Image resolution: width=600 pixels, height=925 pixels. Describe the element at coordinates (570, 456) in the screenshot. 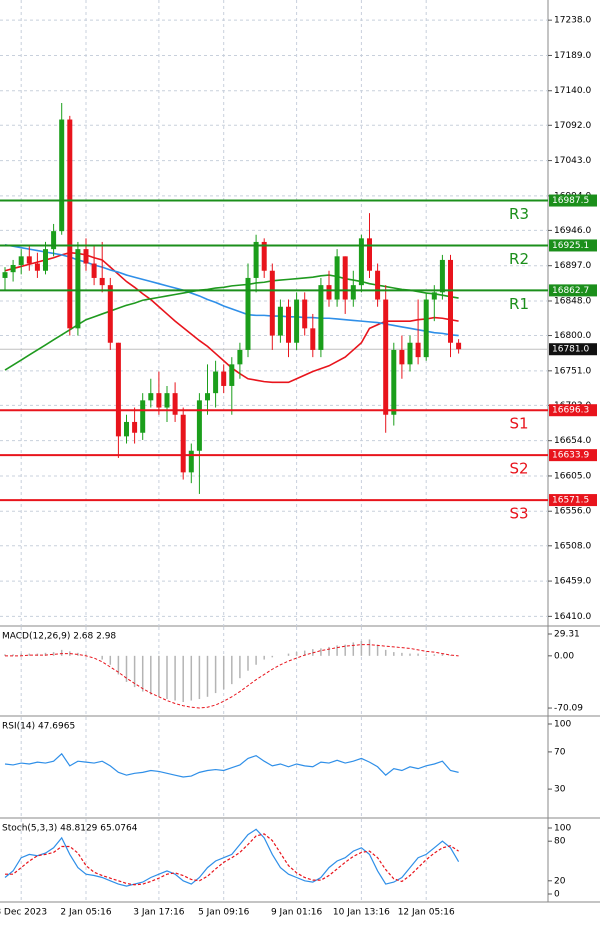

I see `price-tag-label: 16633.9` at that location.